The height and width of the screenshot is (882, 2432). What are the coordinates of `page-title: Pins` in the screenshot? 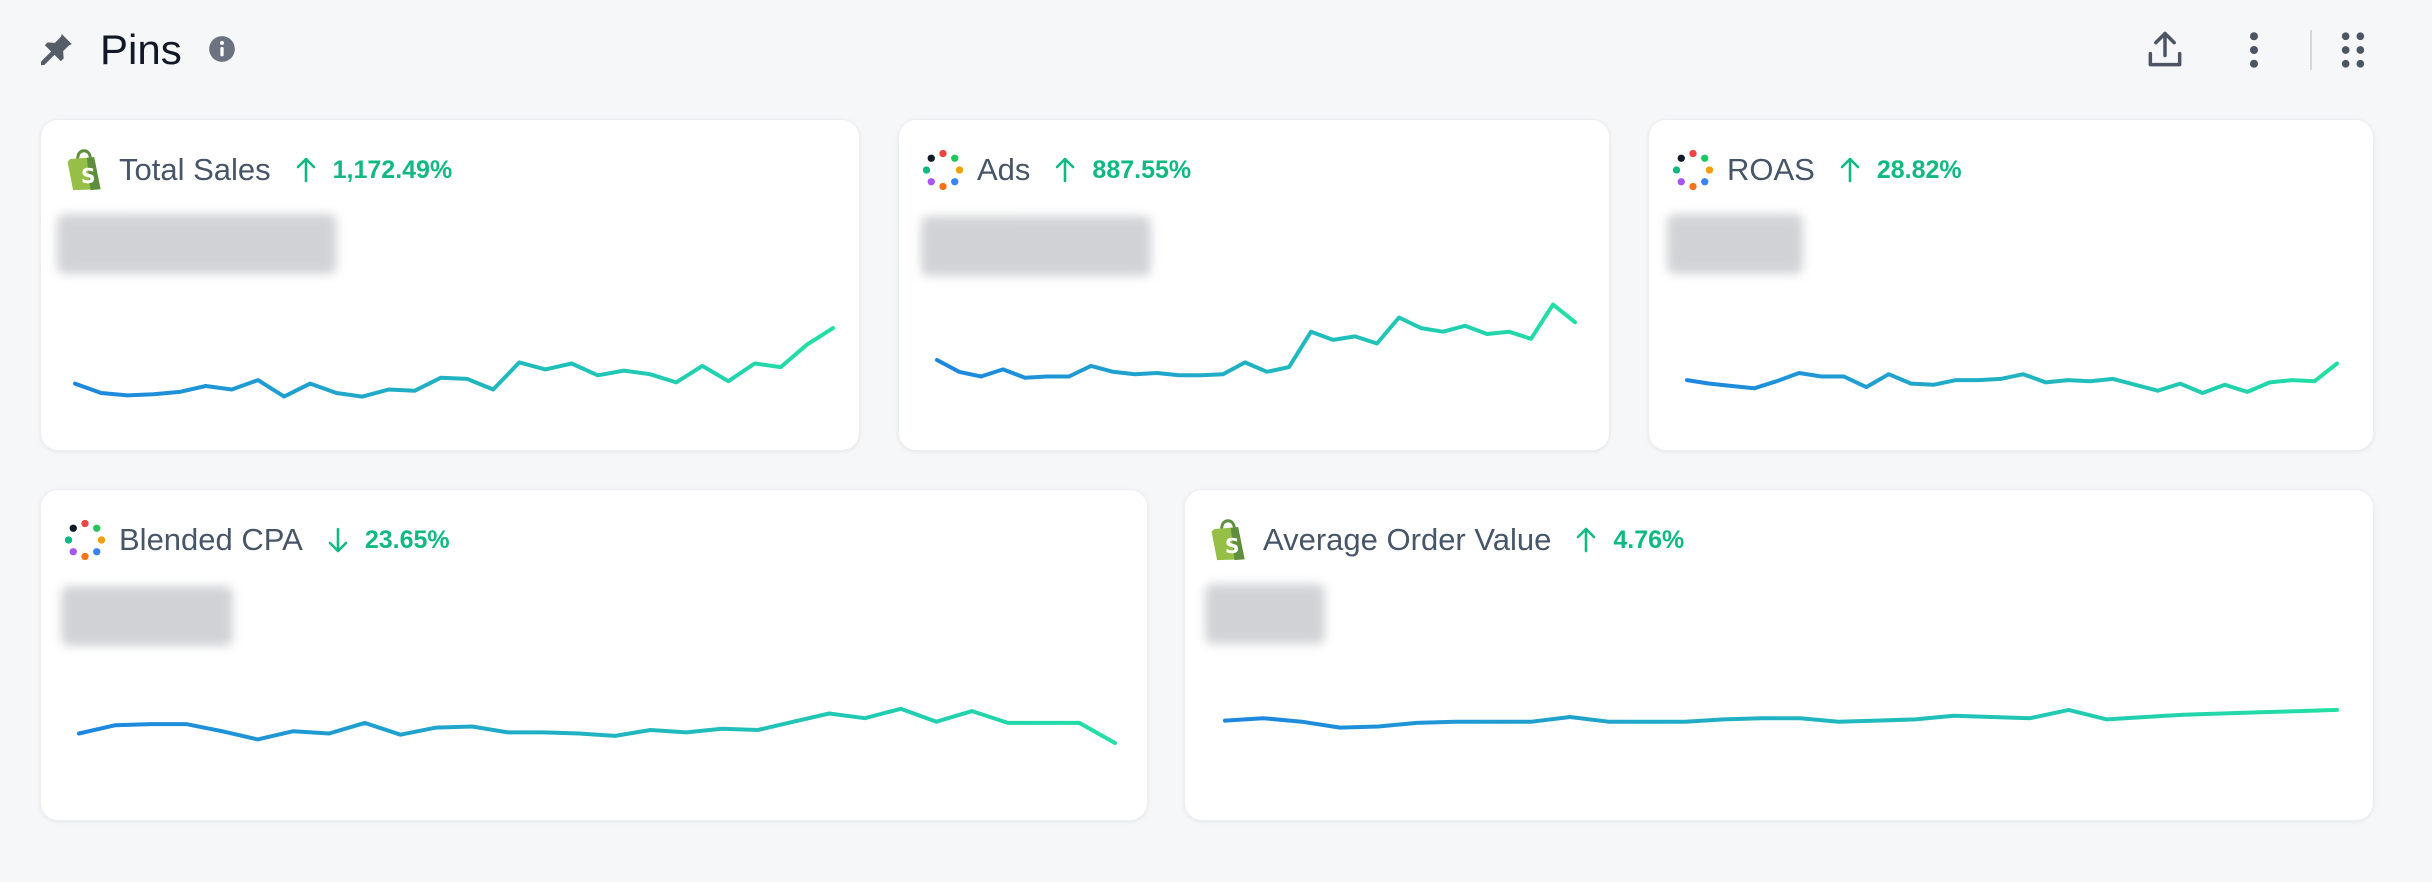 It's located at (141, 49).